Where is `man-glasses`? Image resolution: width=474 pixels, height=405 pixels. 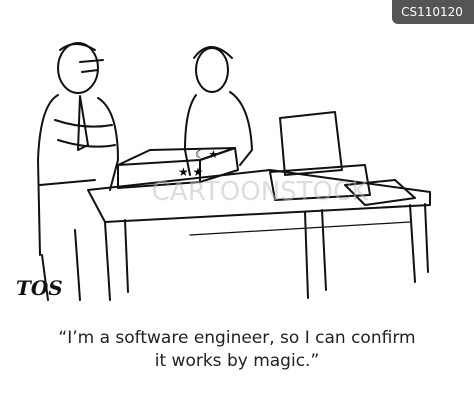 man-glasses is located at coordinates (91, 66).